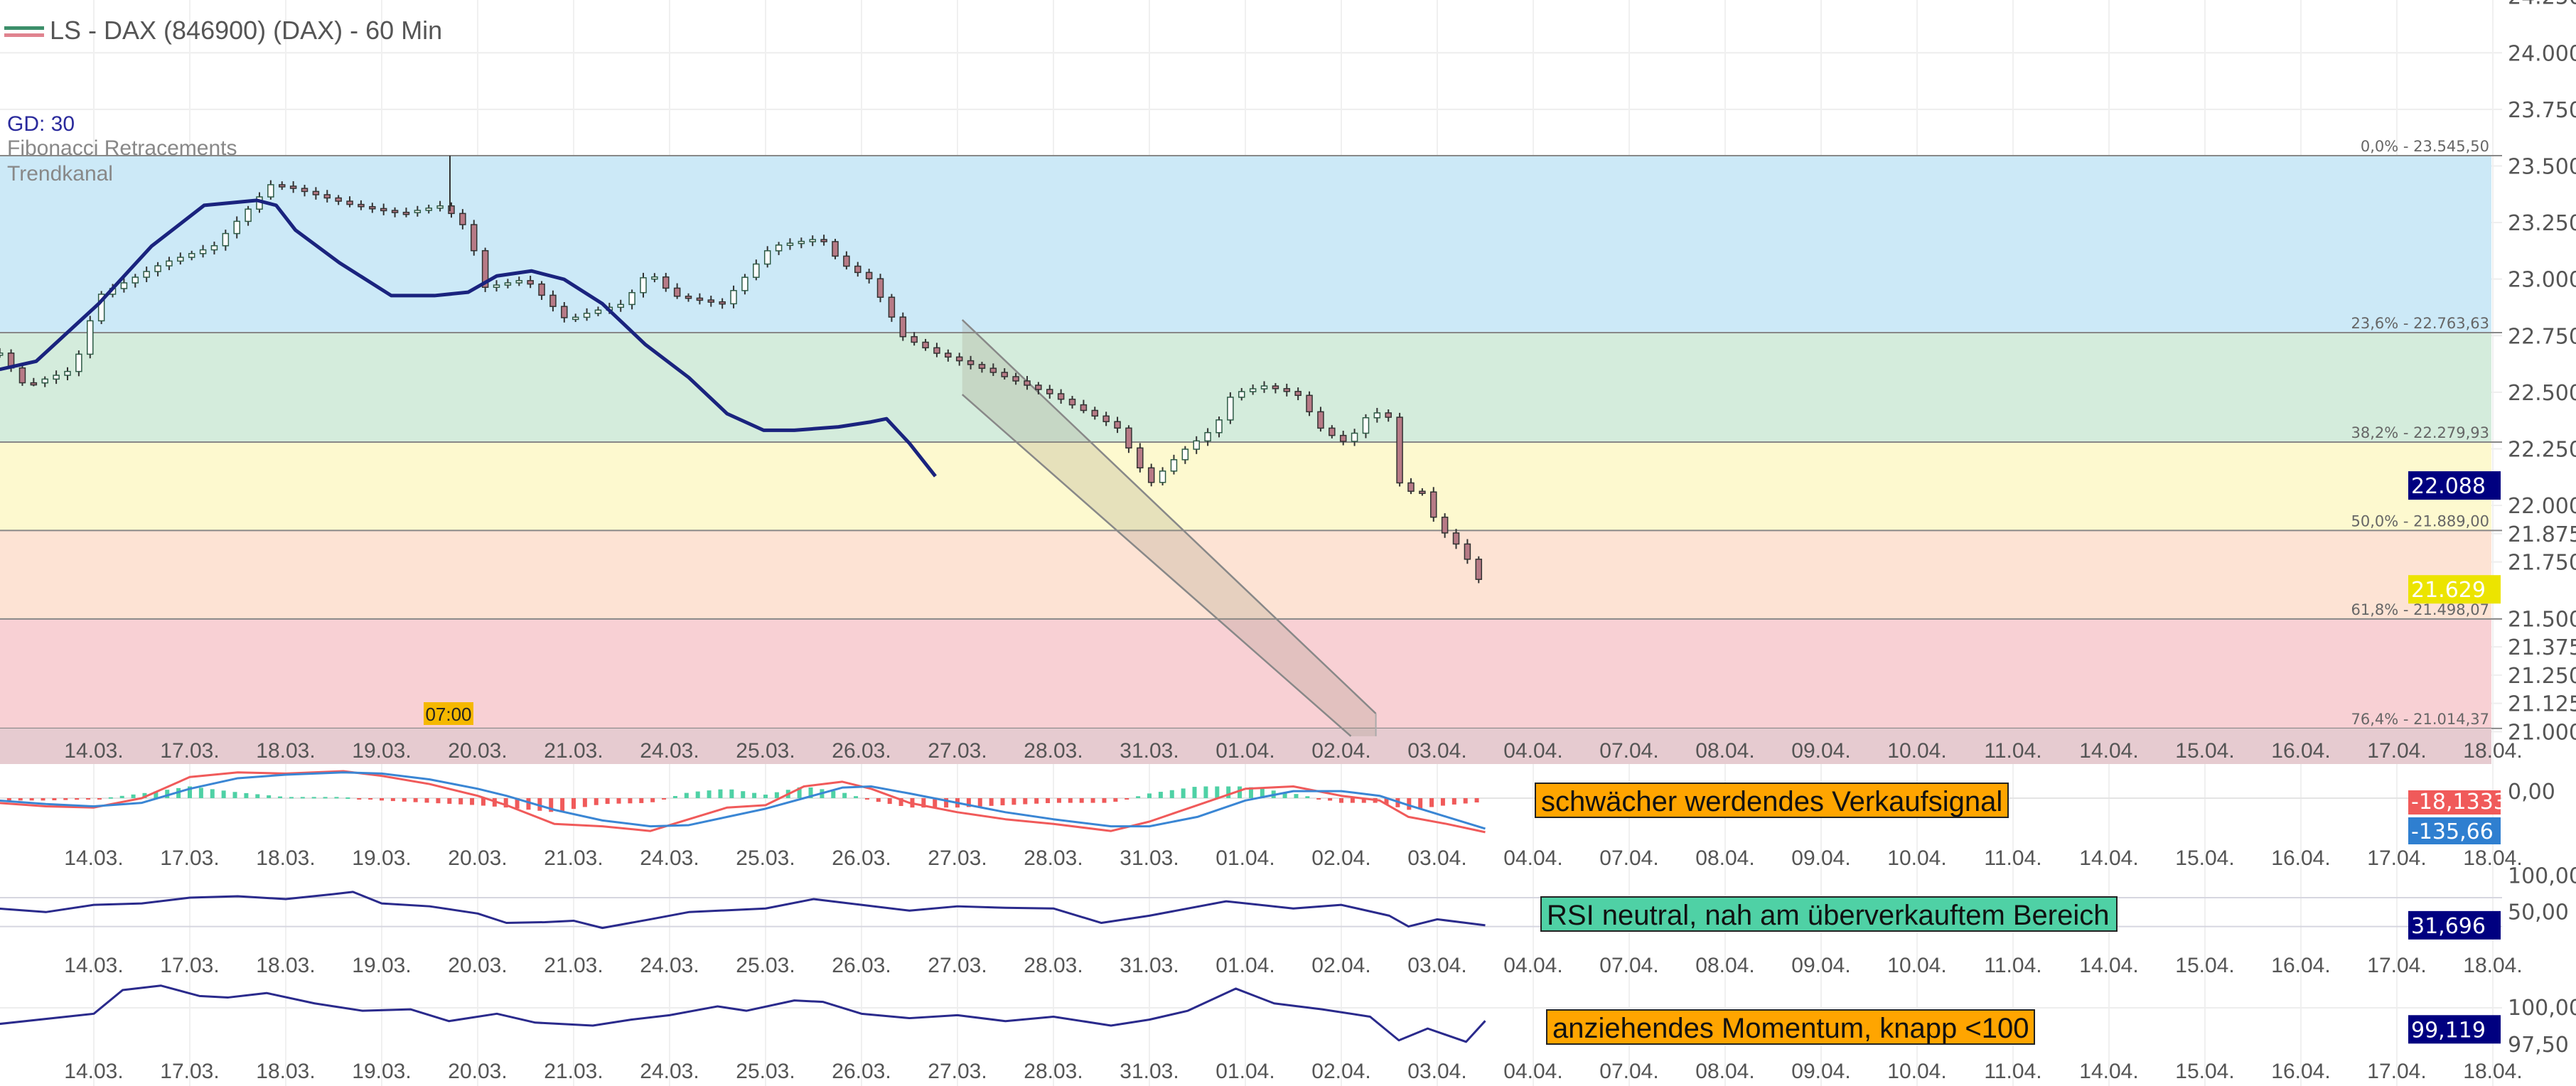  What do you see at coordinates (2012, 1071) in the screenshot?
I see `date-tick-label: 11.04.` at bounding box center [2012, 1071].